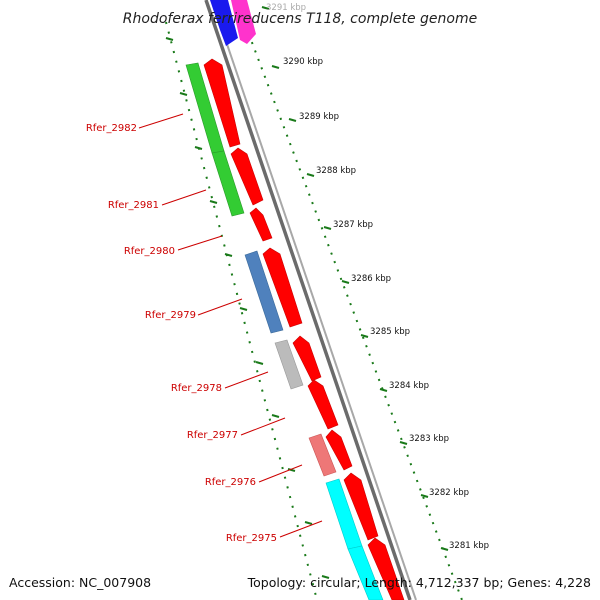 The width and height of the screenshot is (600, 600). Describe the element at coordinates (196, 388) in the screenshot. I see `gene-label: Rfer_2978` at that location.